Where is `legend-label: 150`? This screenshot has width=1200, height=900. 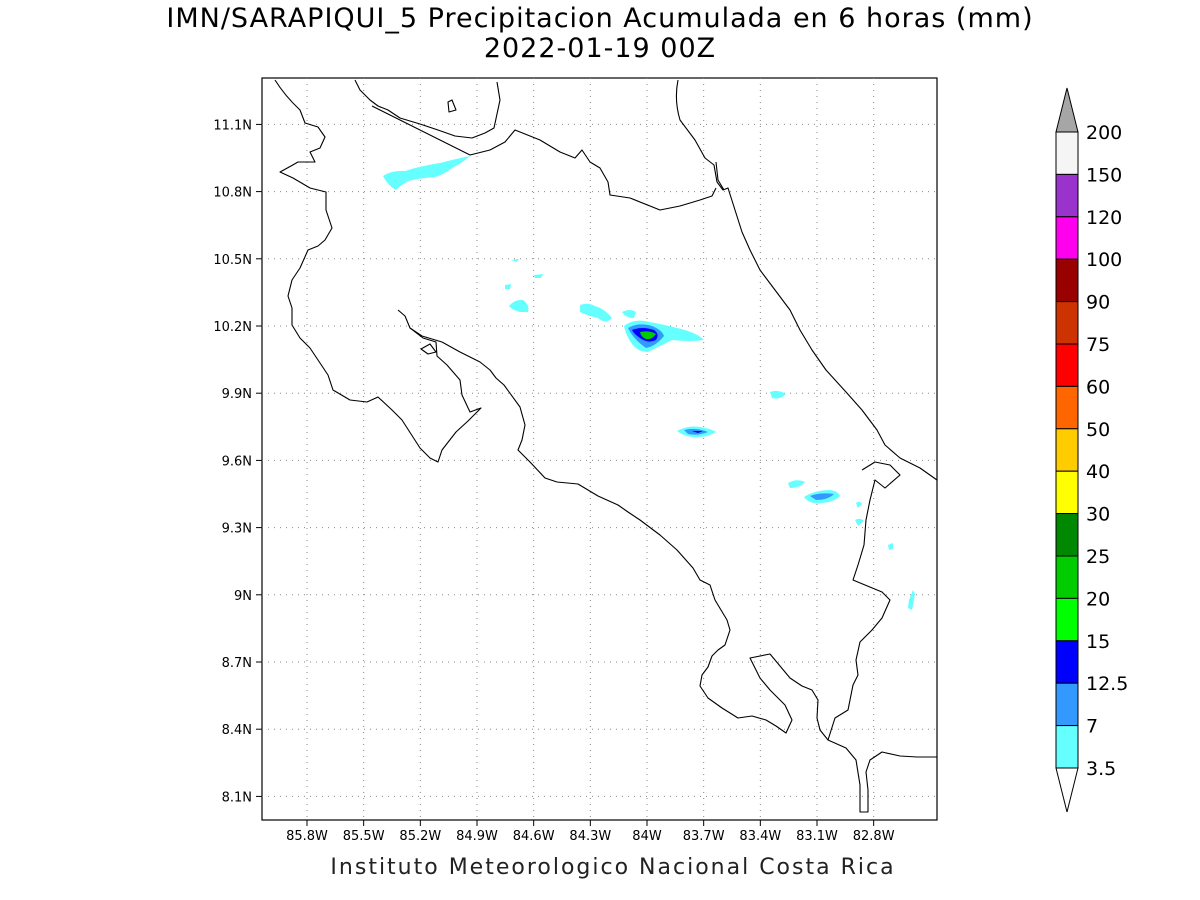 legend-label: 150 is located at coordinates (1104, 175).